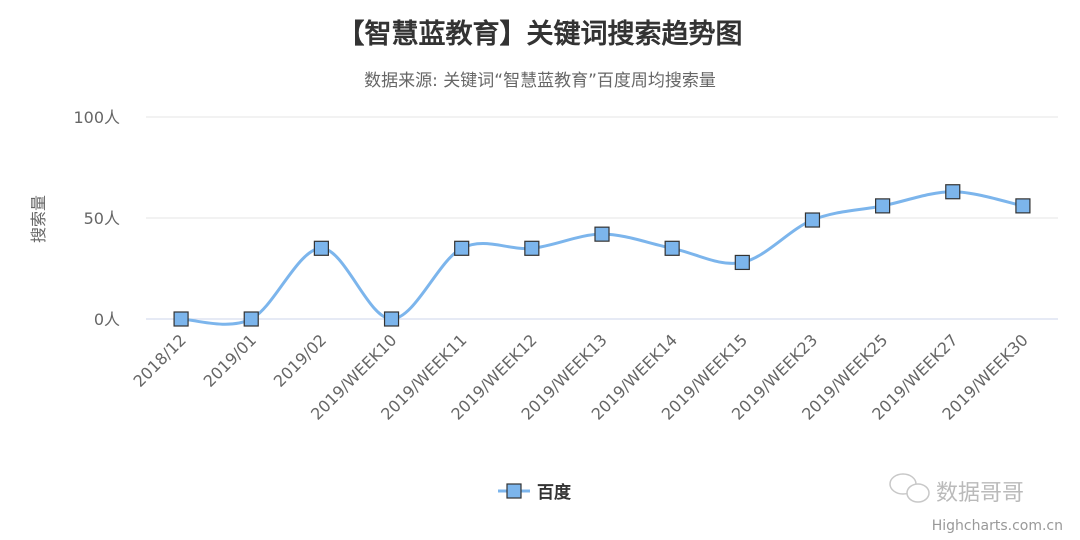 This screenshot has width=1080, height=540. I want to click on data-point-2019-week27, so click(953, 192).